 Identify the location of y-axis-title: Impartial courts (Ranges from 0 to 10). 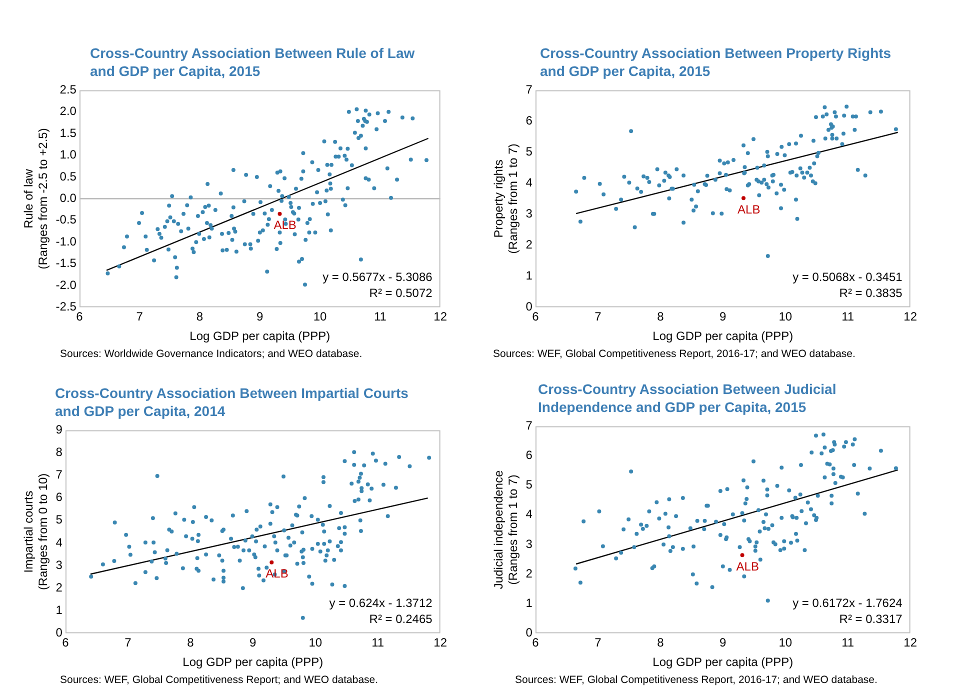
(36, 531).